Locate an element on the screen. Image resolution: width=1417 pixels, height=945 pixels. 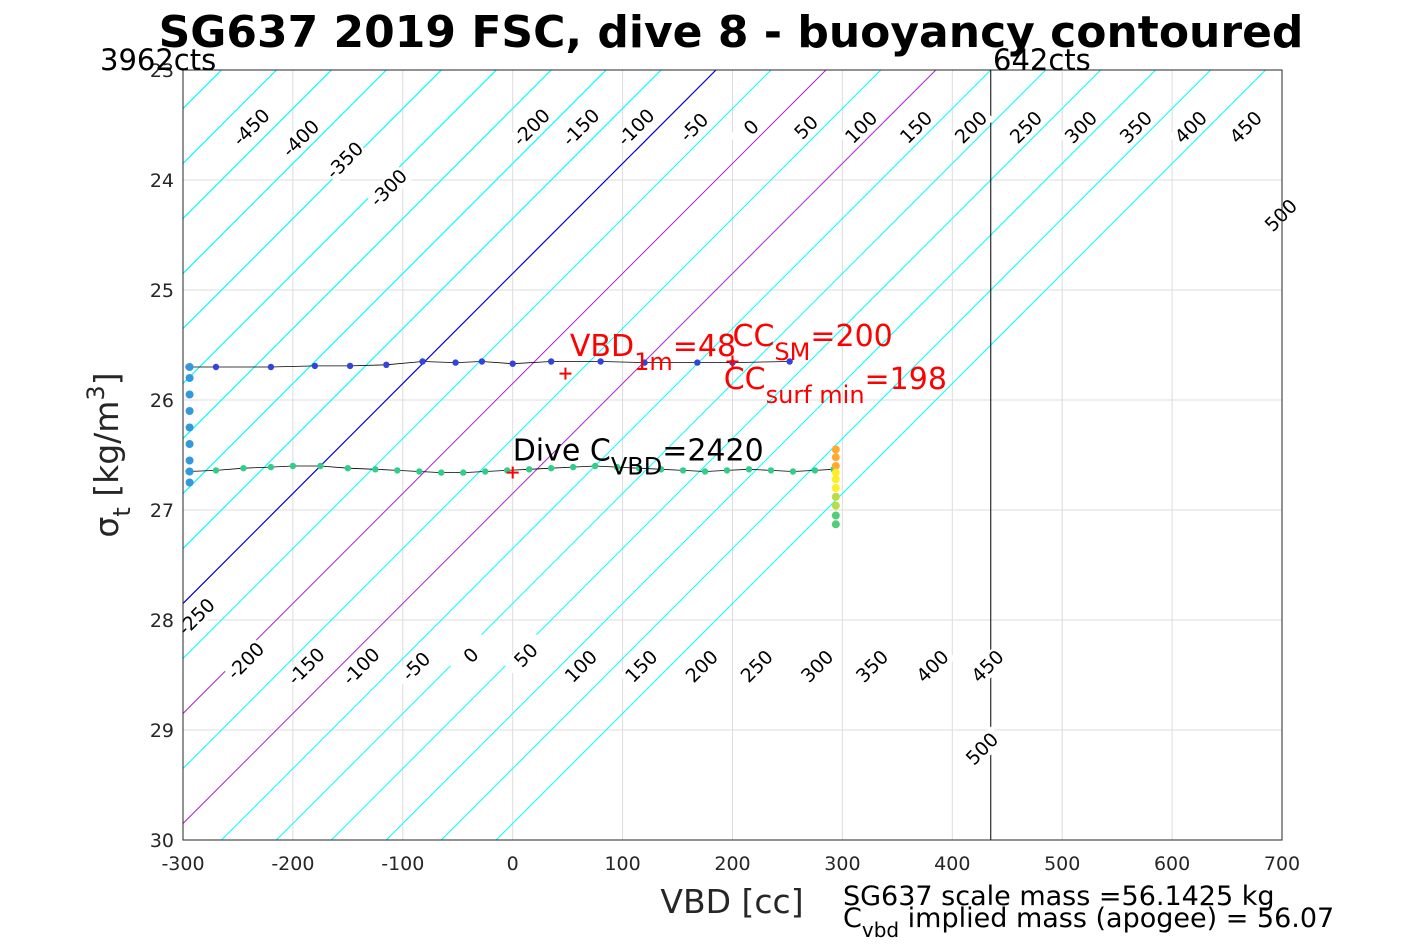
y-tick-label: 23 is located at coordinates (162, 71).